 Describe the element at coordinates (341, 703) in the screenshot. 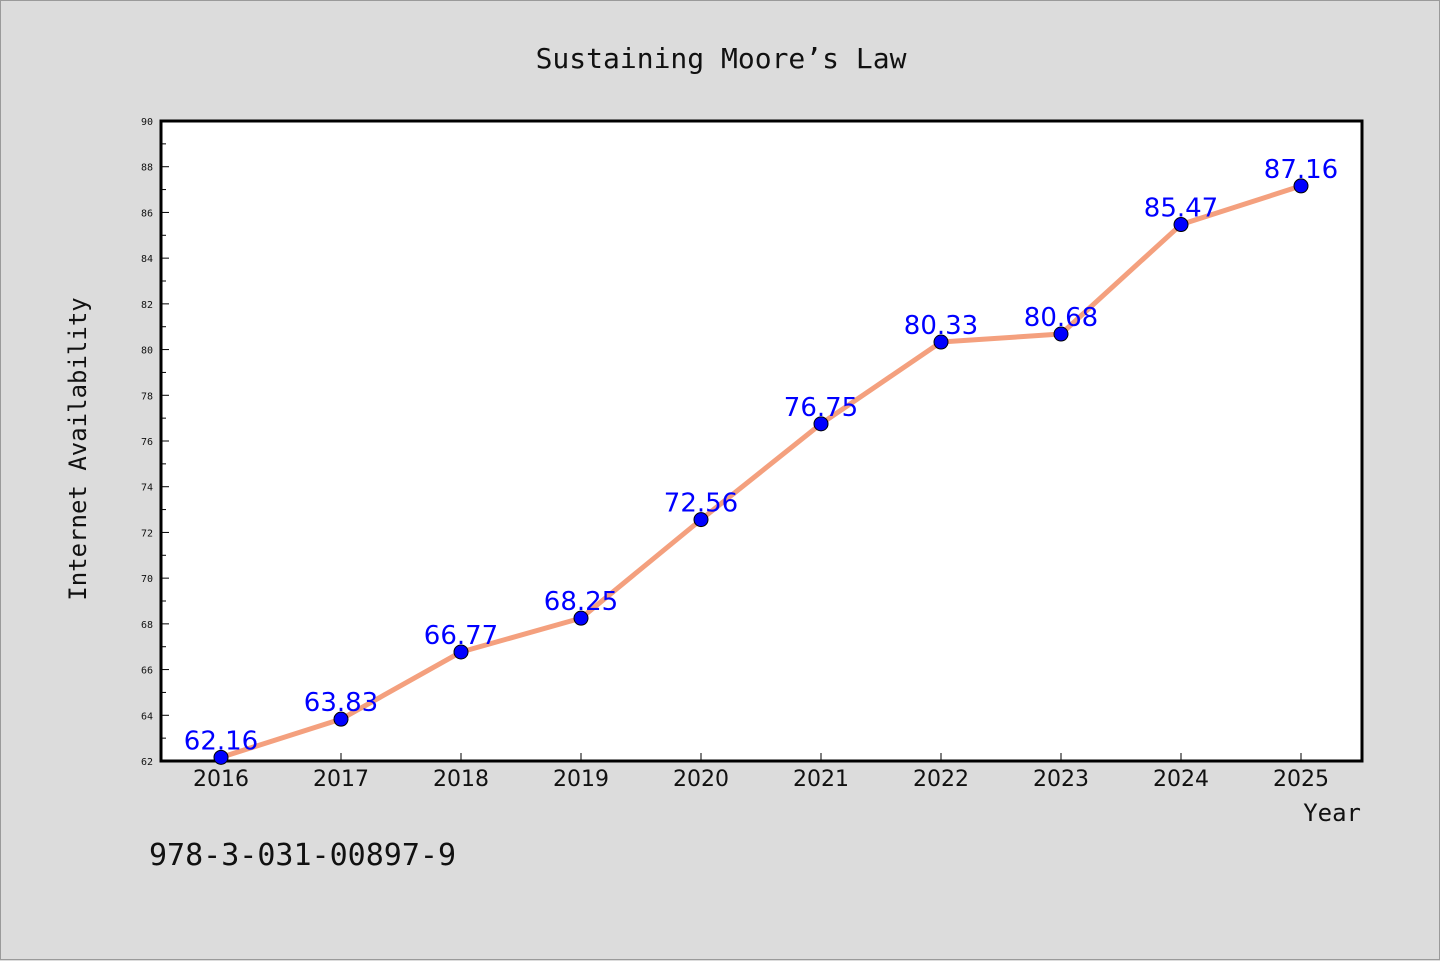

I see `data-label: 63.83` at that location.